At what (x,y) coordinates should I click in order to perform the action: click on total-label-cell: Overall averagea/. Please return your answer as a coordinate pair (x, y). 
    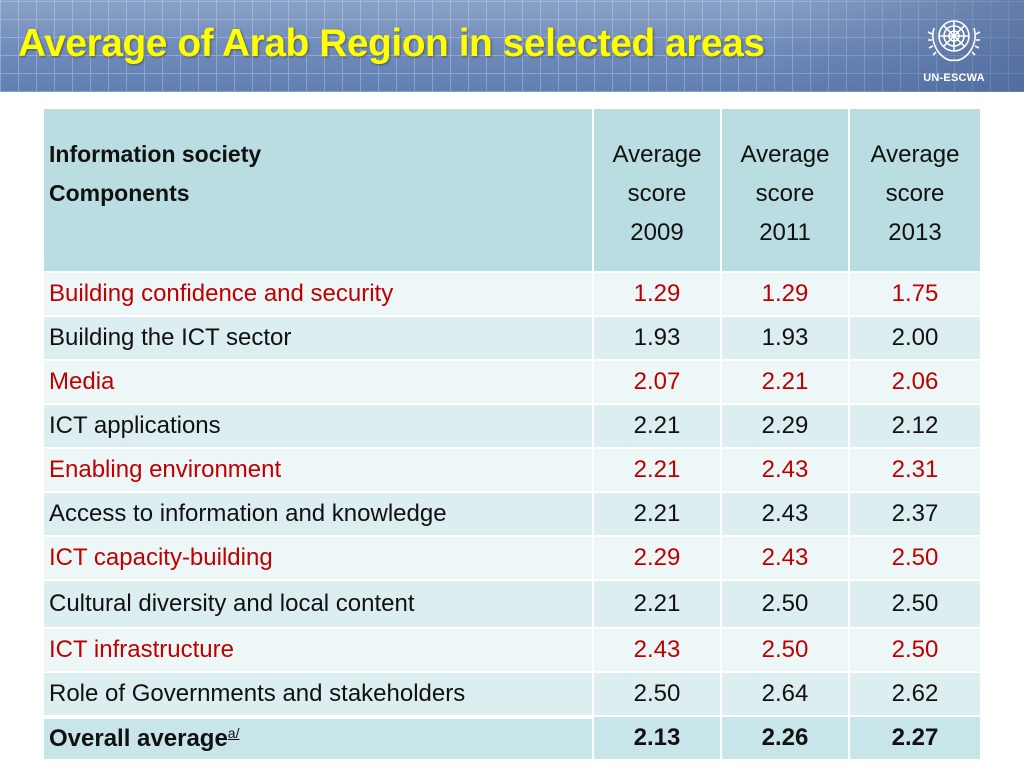
    Looking at the image, I should click on (319, 739).